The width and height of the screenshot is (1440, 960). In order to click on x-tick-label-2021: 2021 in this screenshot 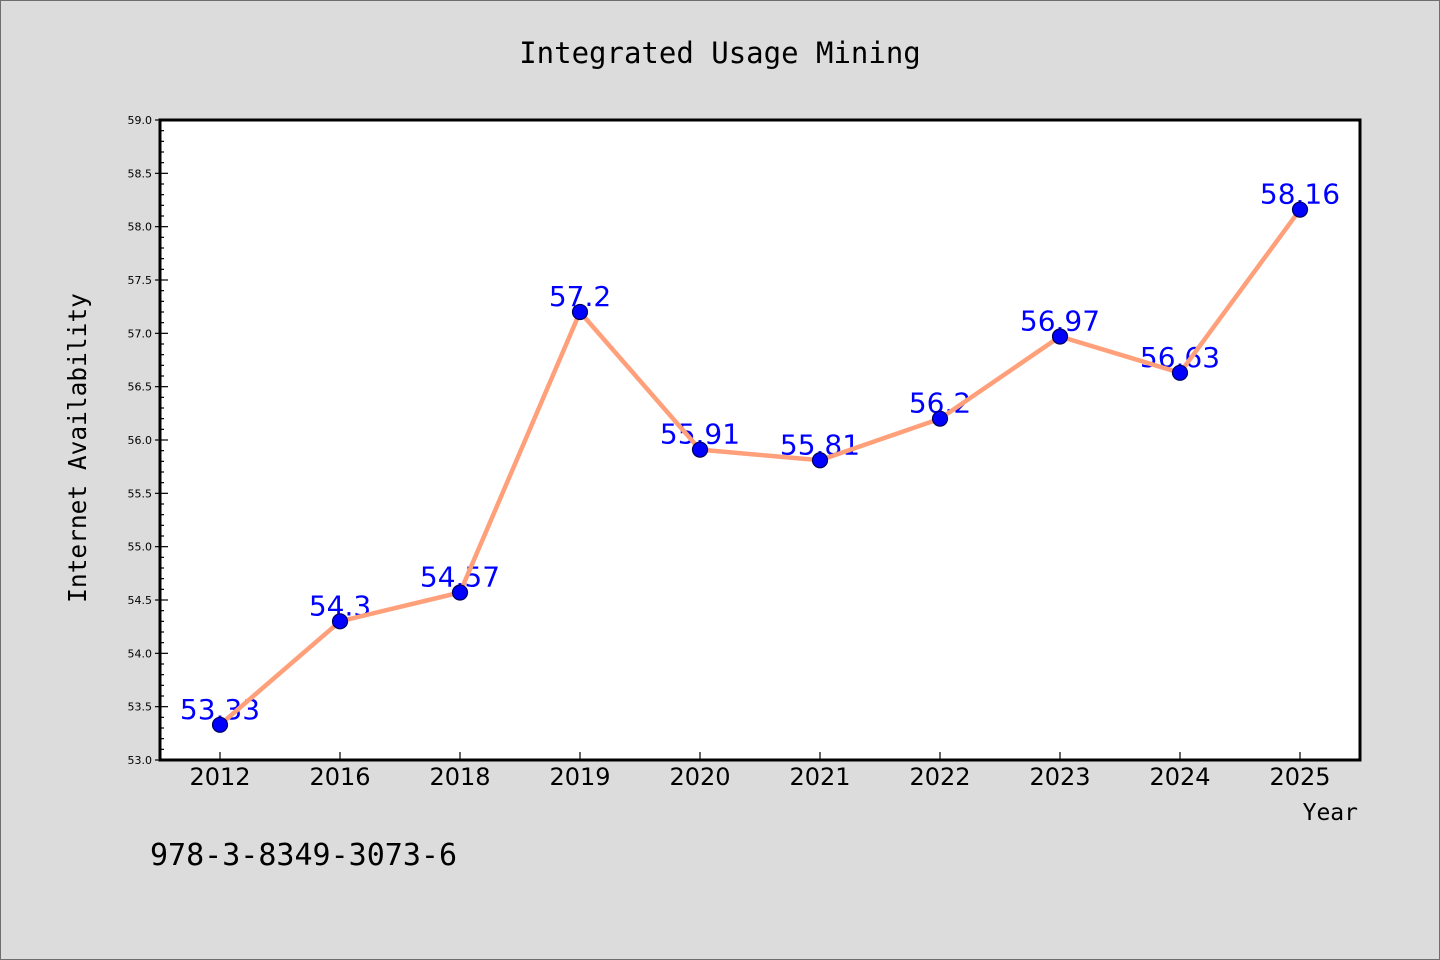, I will do `click(819, 777)`.